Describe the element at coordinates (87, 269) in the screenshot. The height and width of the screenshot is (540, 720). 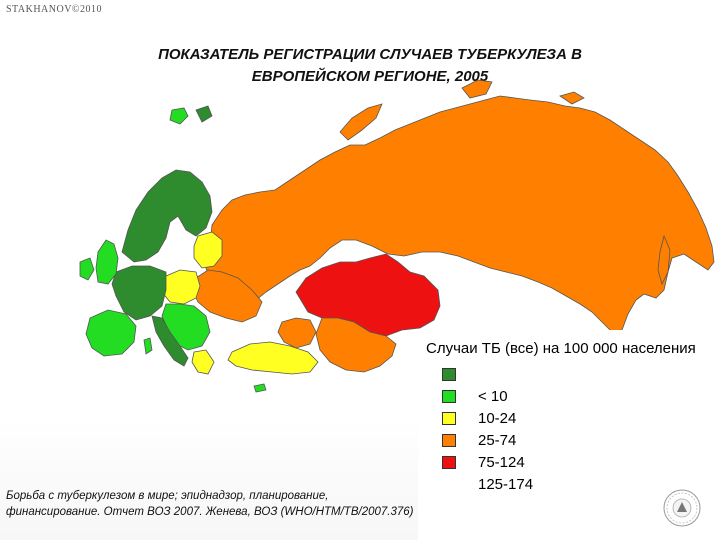
I see `region-ireland` at that location.